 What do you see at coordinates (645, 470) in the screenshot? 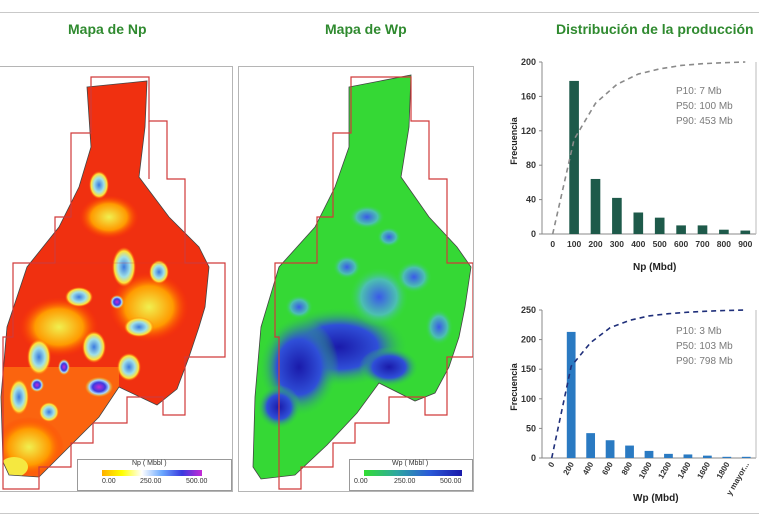
I see `wp-x-tick-label: 1000` at bounding box center [645, 470].